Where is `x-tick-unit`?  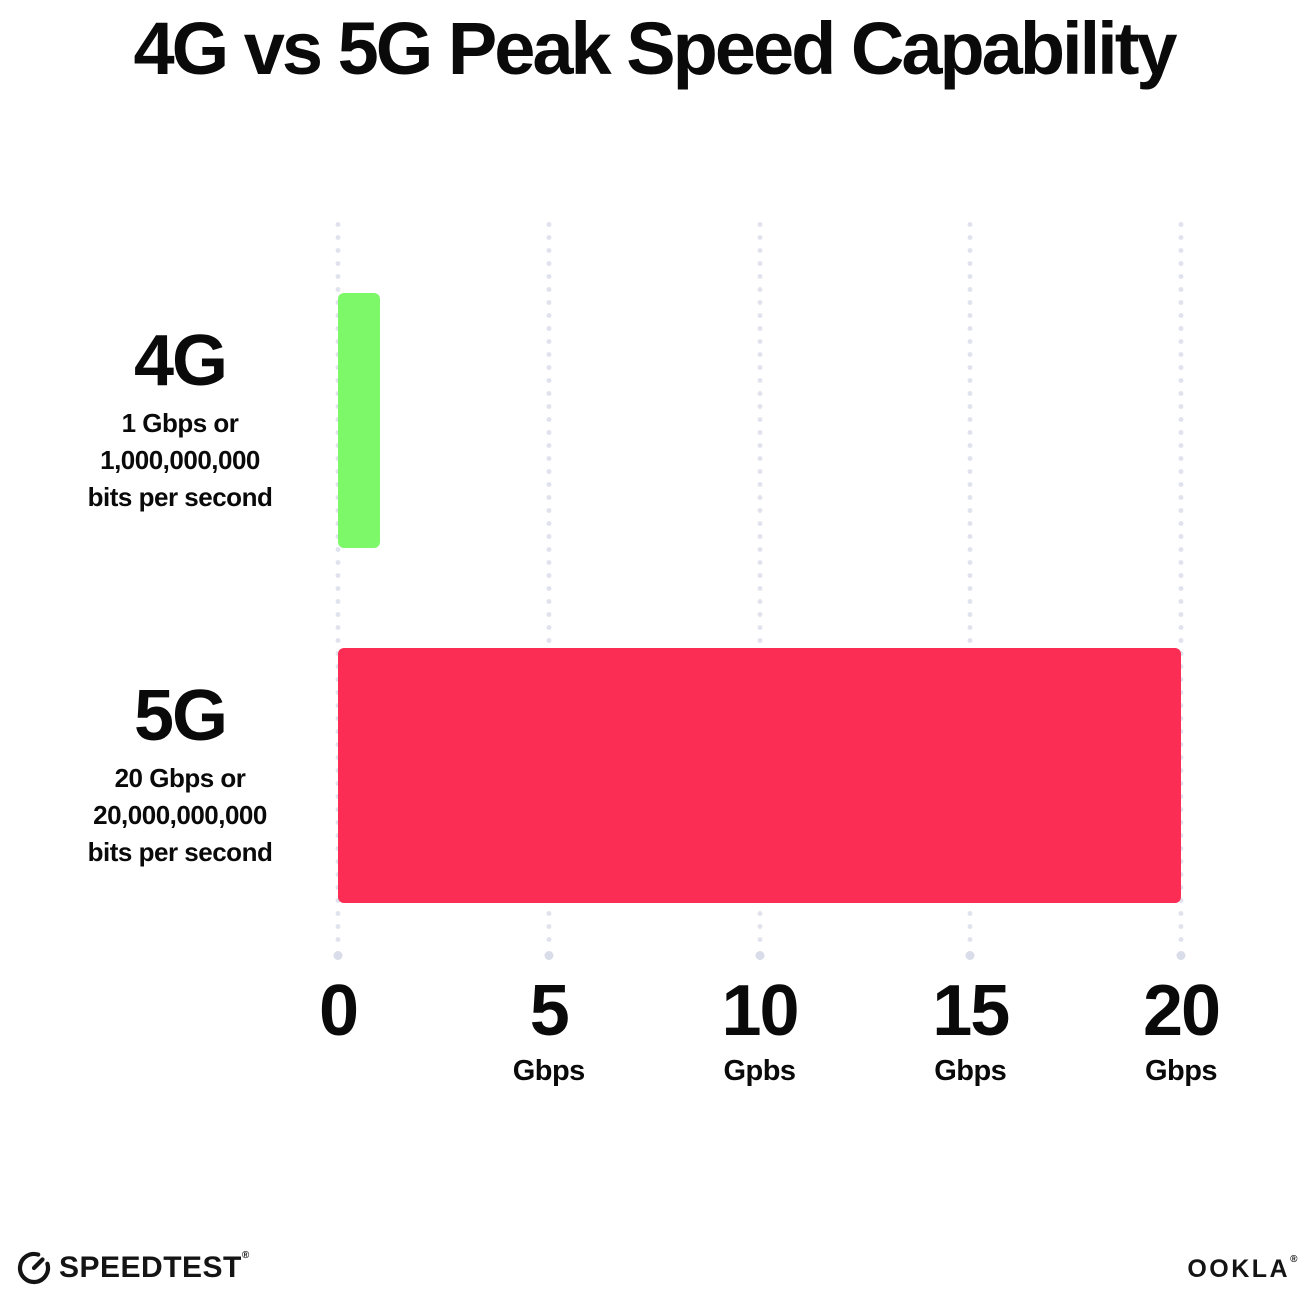 x-tick-unit is located at coordinates (338, 1071).